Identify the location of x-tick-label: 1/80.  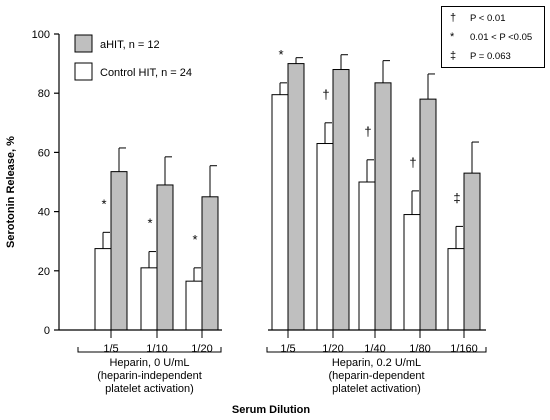
(419, 349).